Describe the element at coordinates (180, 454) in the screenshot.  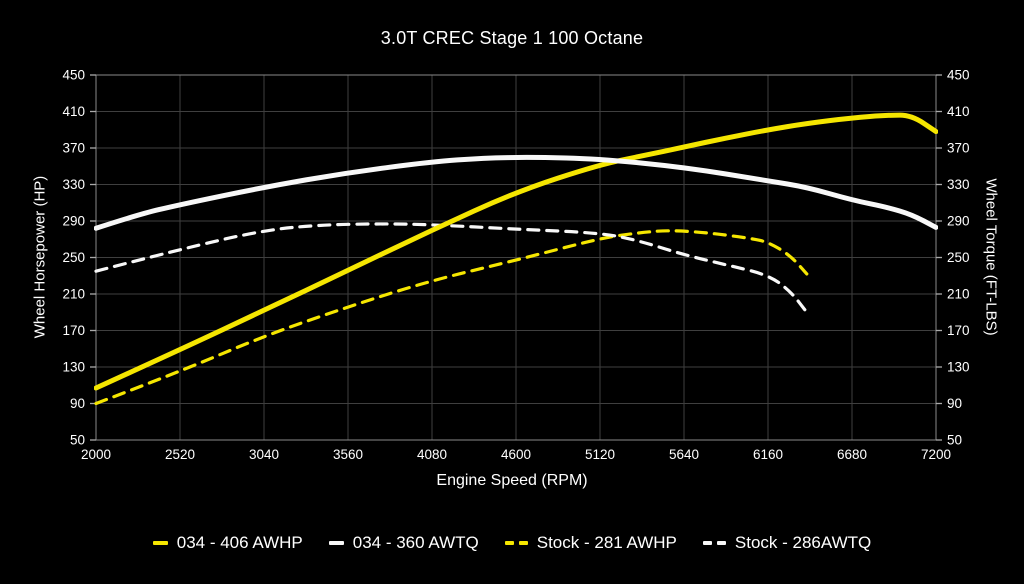
I see `x-tick-label: 2520` at that location.